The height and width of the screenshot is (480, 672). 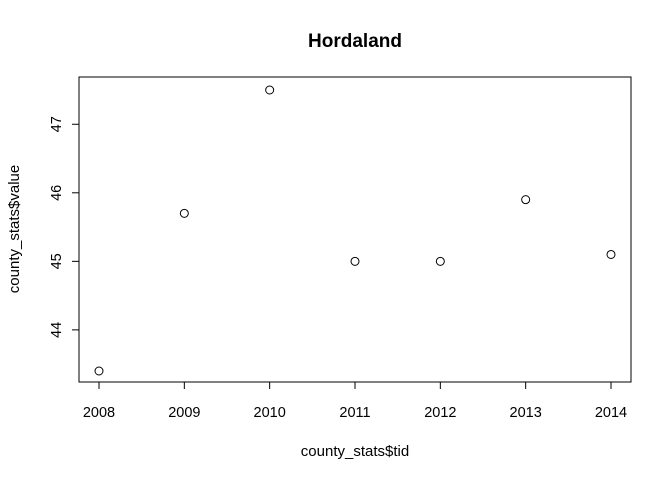 I want to click on x-tick-label: 2008, so click(x=99, y=413).